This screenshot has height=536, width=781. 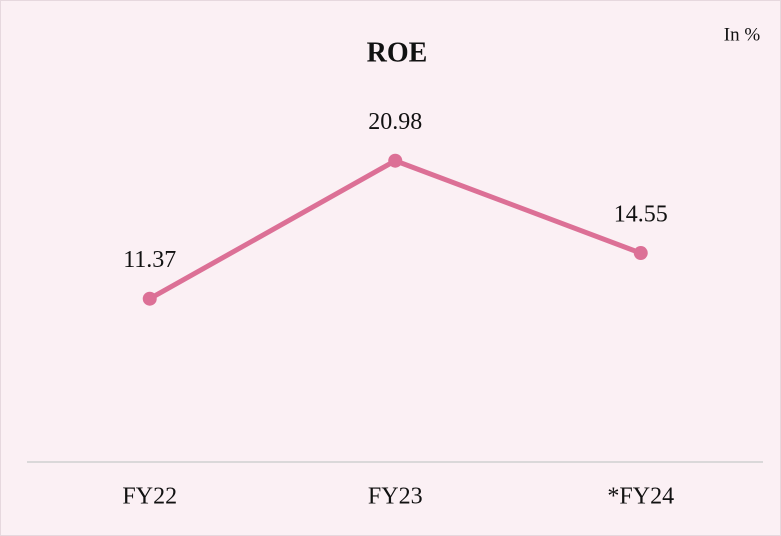 What do you see at coordinates (641, 215) in the screenshot?
I see `data-label: 14.55` at bounding box center [641, 215].